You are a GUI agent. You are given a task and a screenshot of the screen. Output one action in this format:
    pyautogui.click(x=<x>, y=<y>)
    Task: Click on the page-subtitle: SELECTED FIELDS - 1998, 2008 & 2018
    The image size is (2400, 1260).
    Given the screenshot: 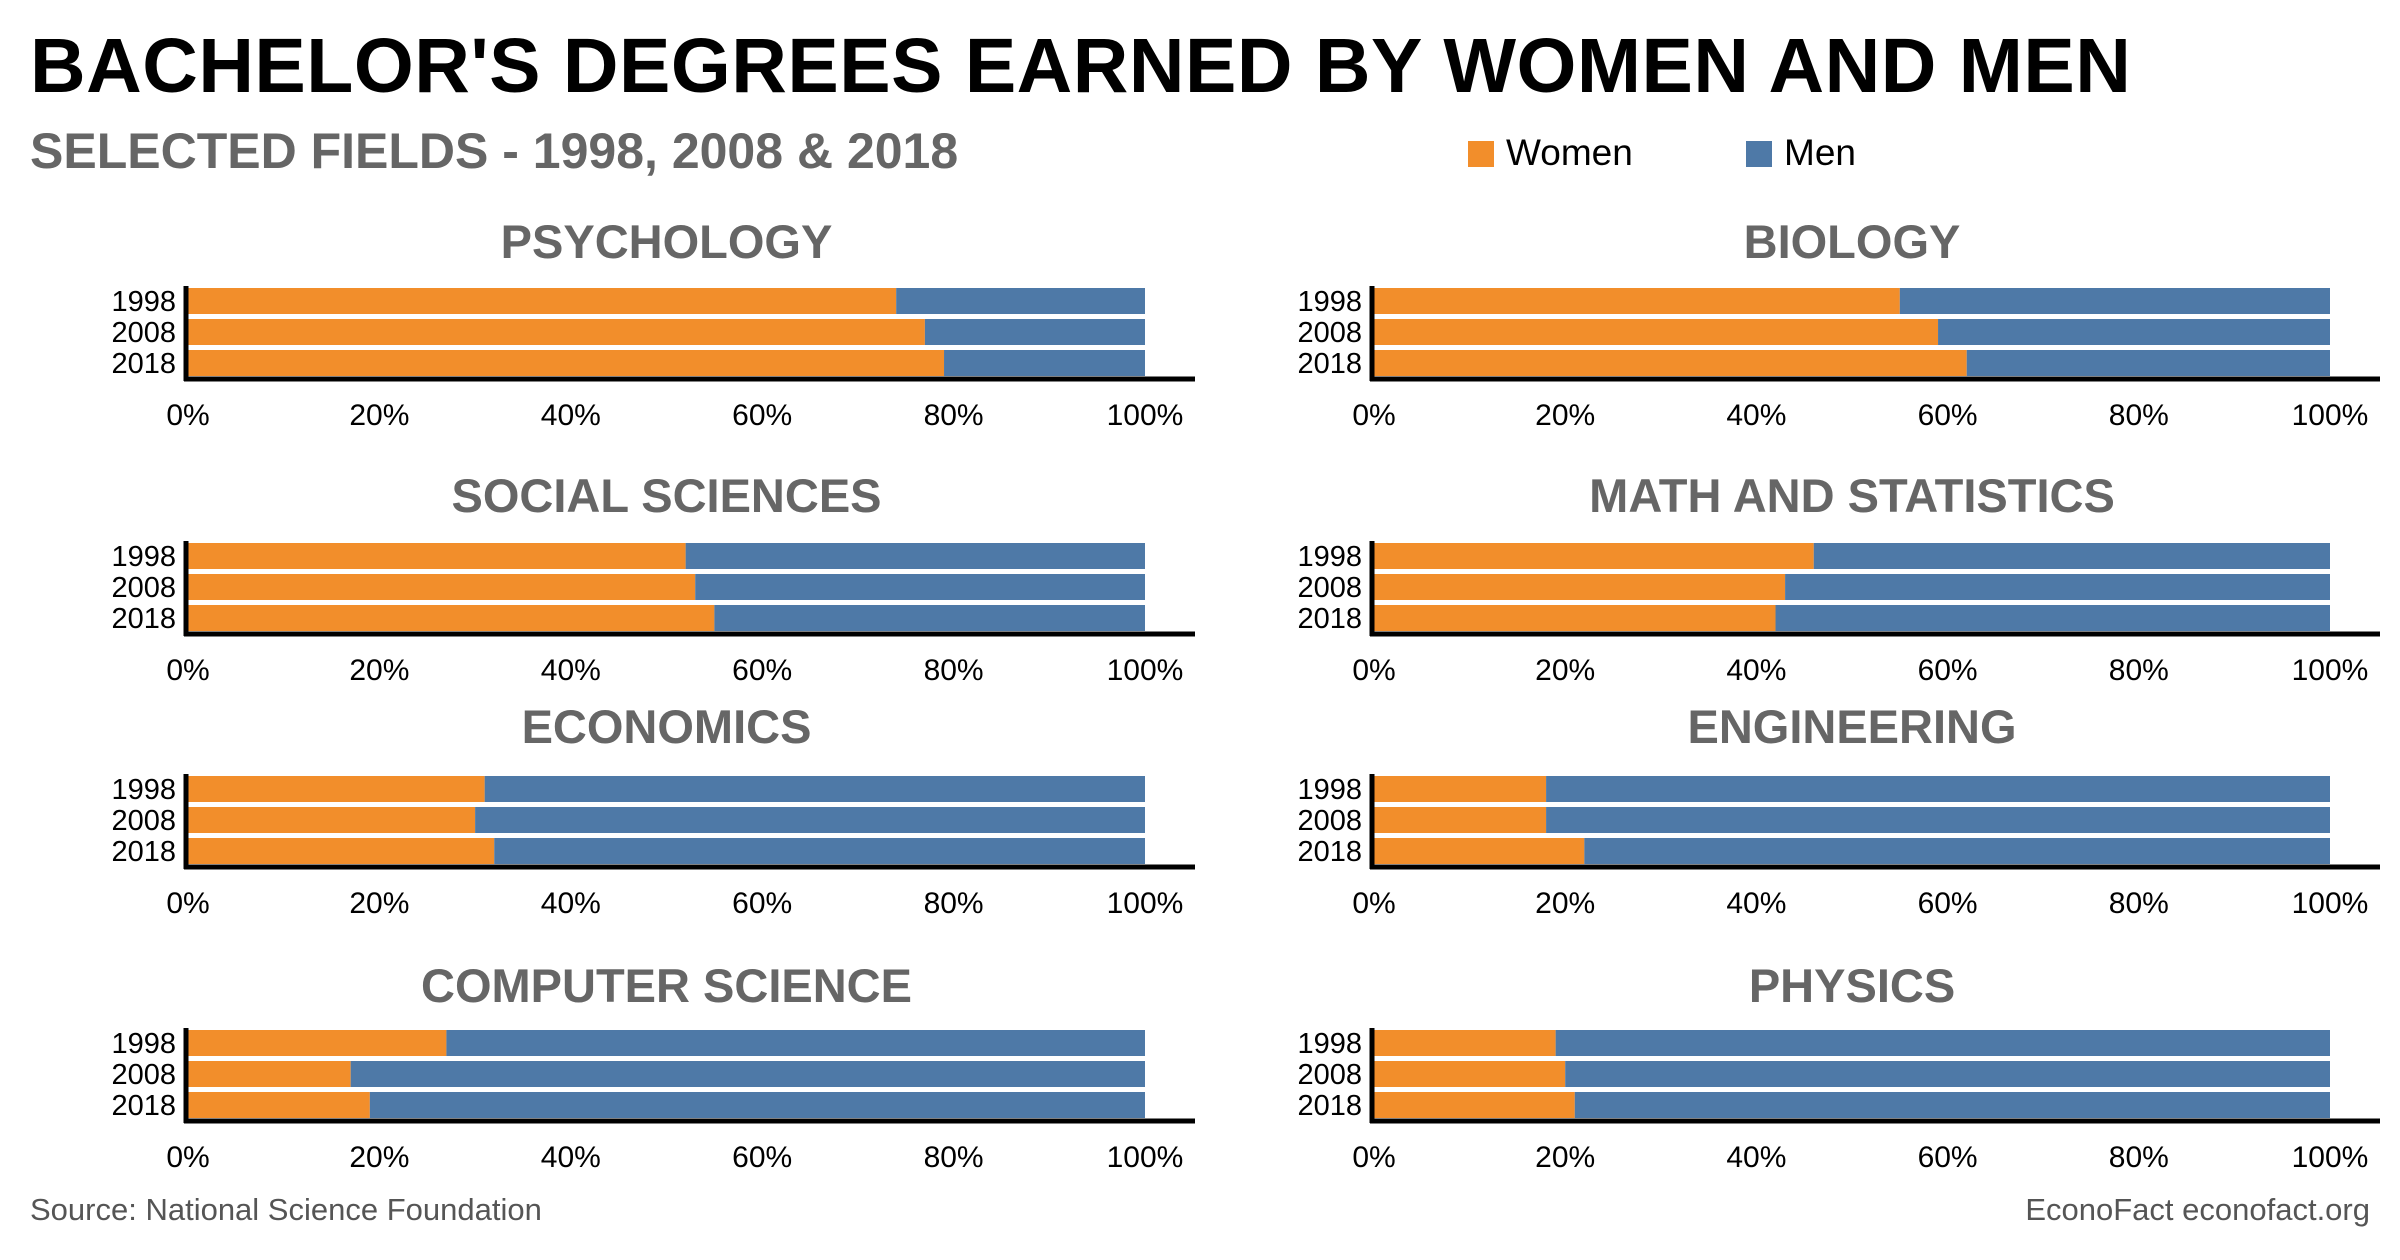 What is the action you would take?
    pyautogui.click(x=494, y=151)
    